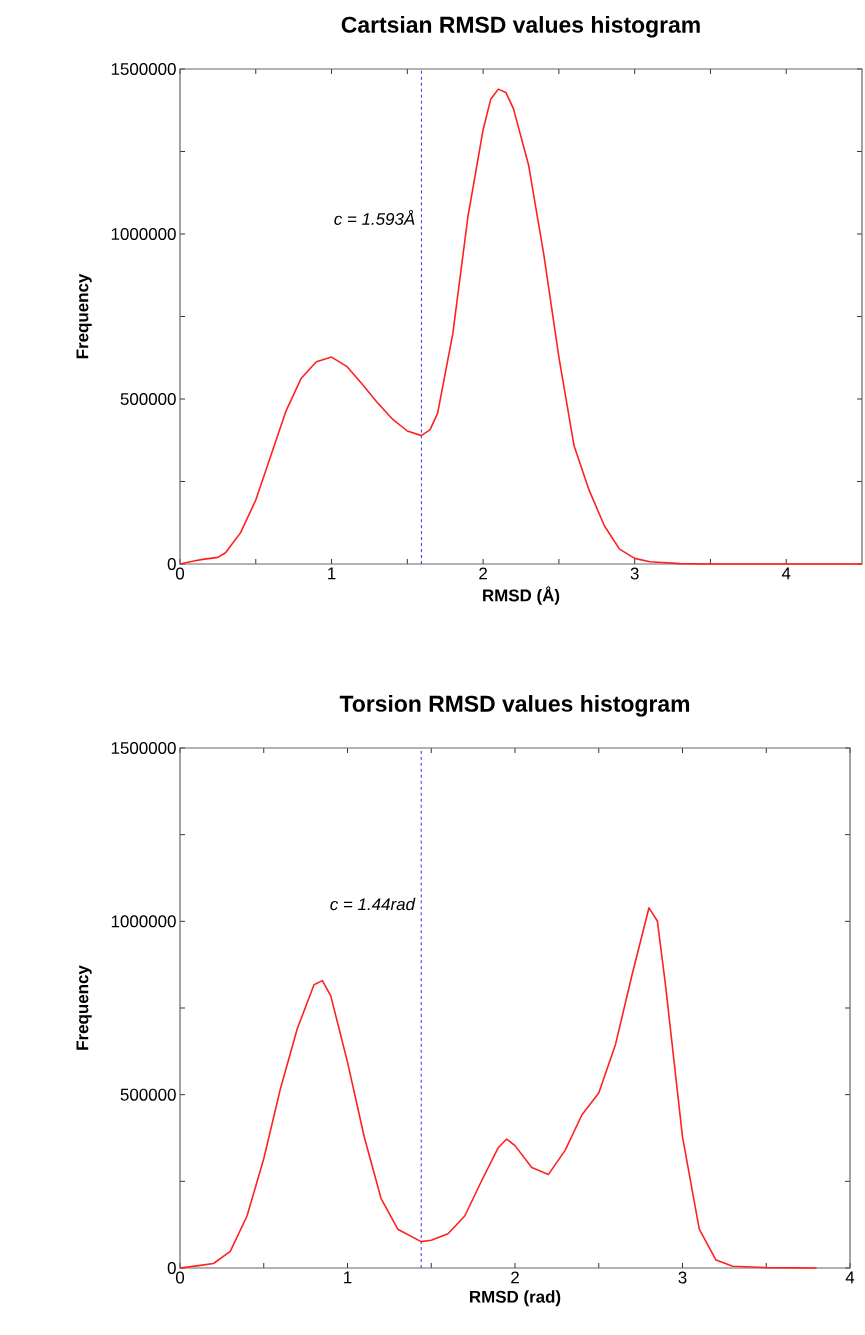 Image resolution: width=865 pixels, height=1335 pixels. Describe the element at coordinates (515, 1298) in the screenshot. I see `x-axis-title: RMSD (rad)` at that location.